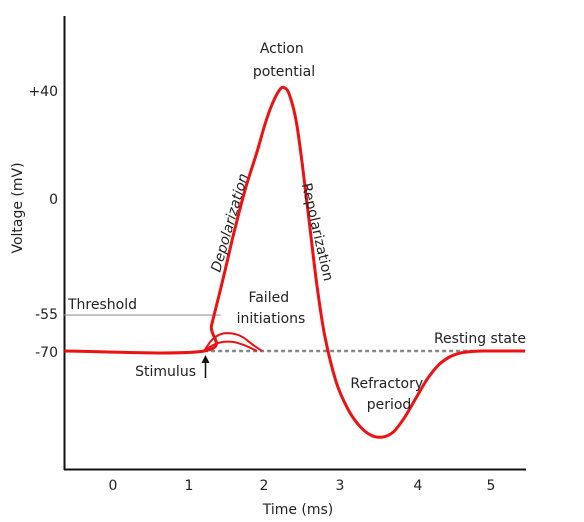 The image size is (584, 522). I want to click on x-axis-label: Time (ms), so click(298, 510).